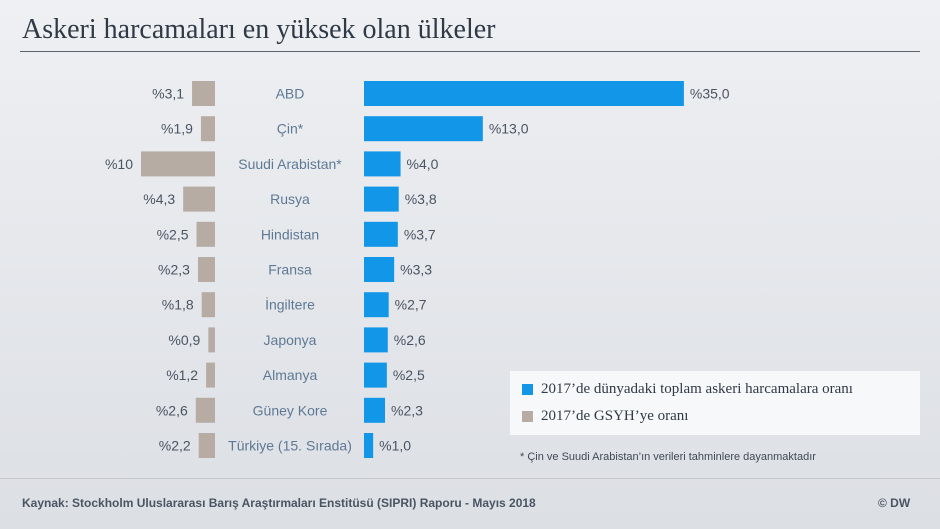  Describe the element at coordinates (395, 446) in the screenshot. I see `world-share-value-label: %1,0` at that location.